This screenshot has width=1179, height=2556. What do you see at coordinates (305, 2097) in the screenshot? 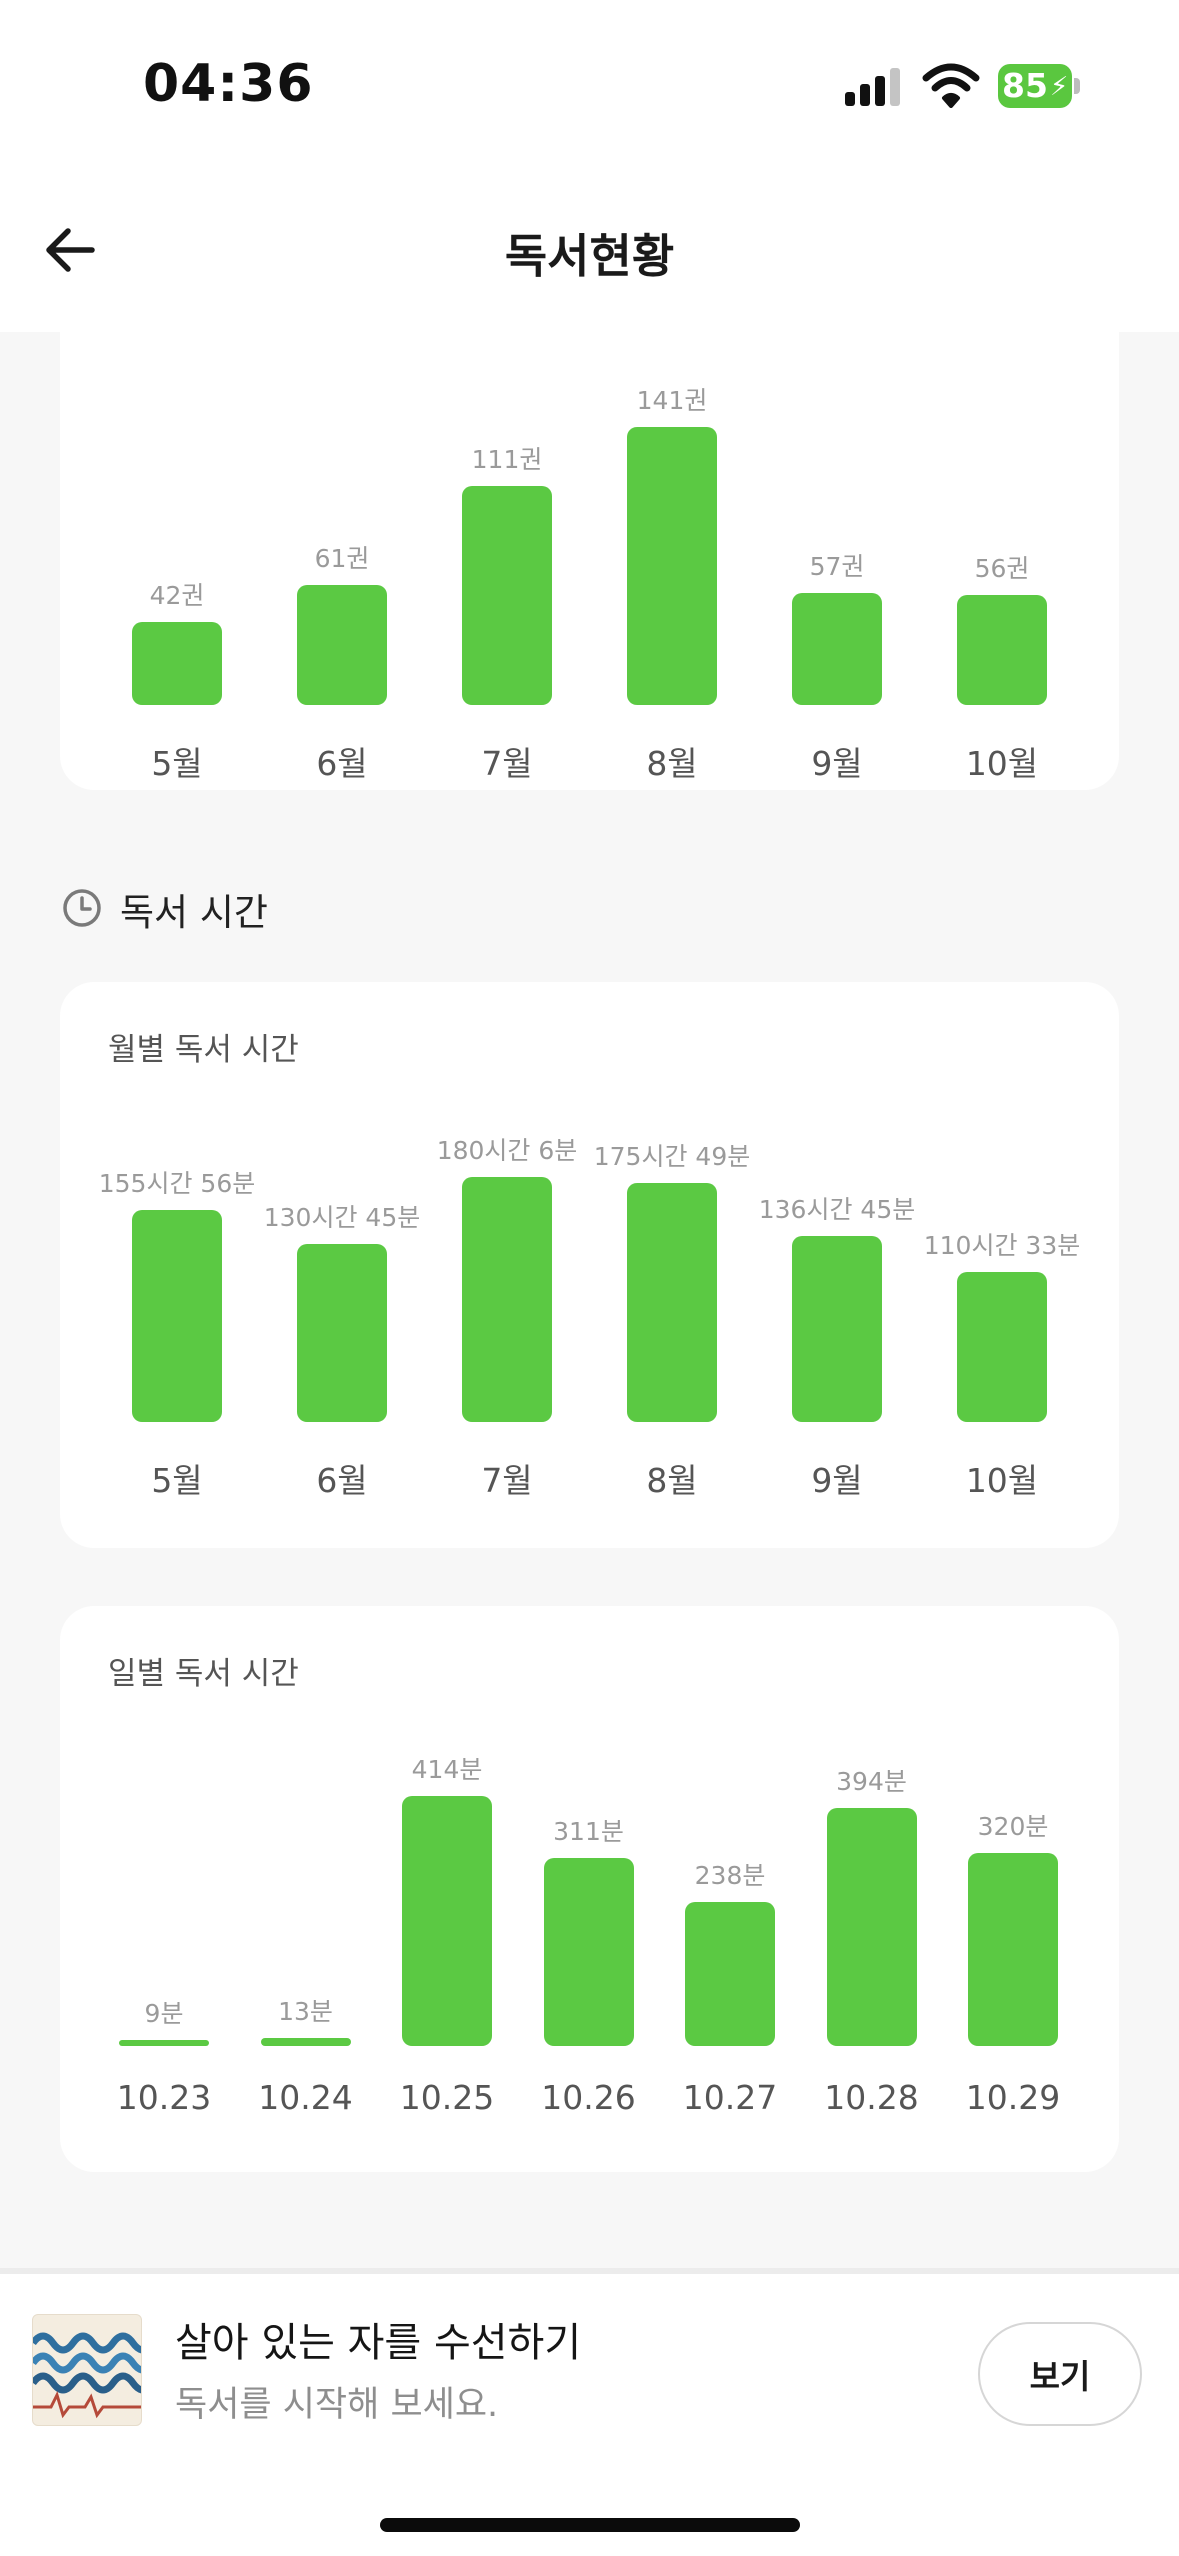
I see `x-axis-label: 10.24` at bounding box center [305, 2097].